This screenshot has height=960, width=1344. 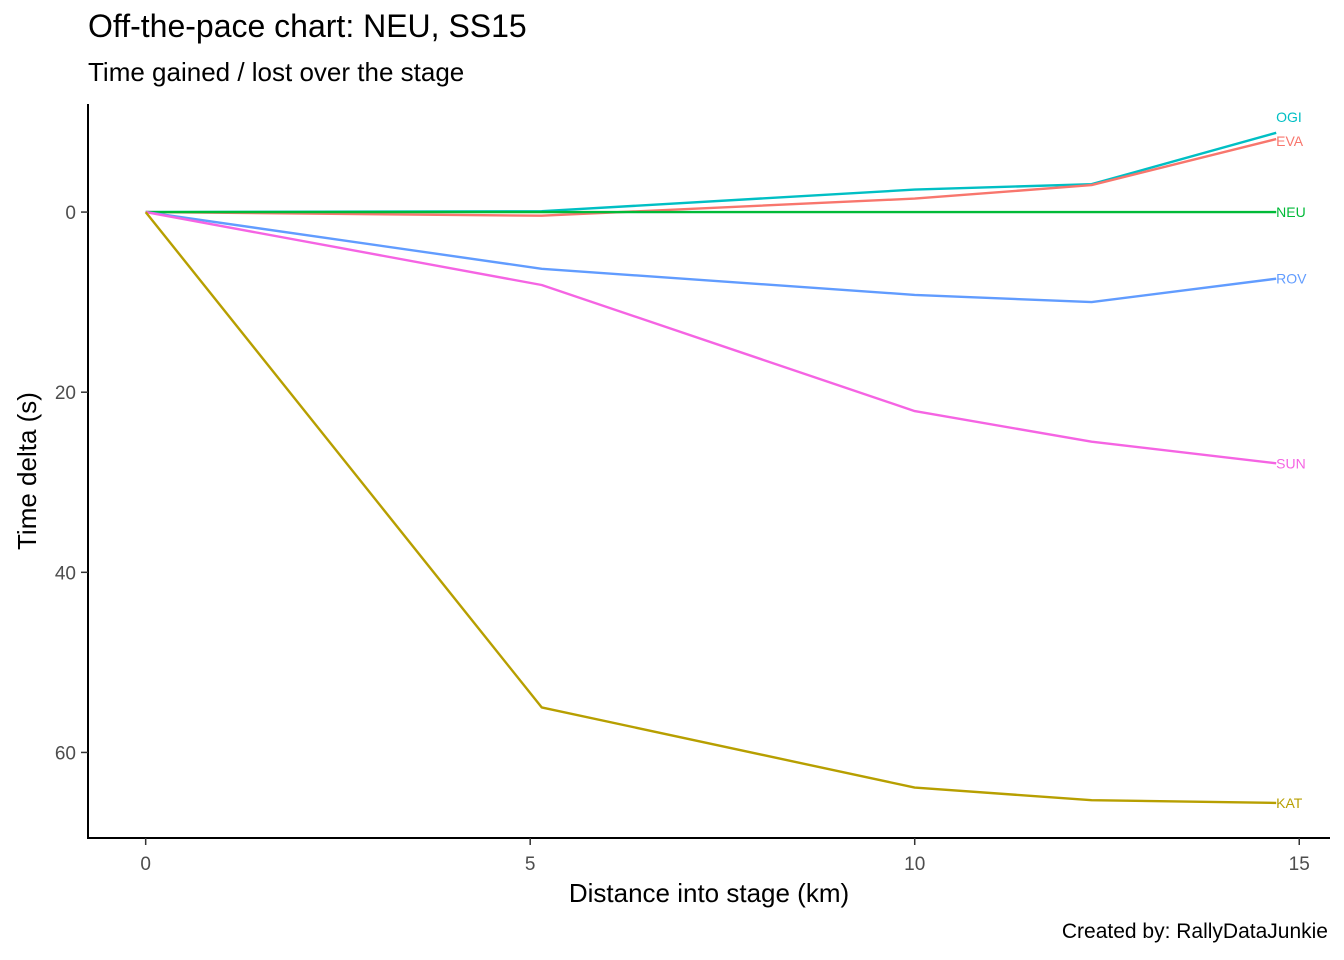 What do you see at coordinates (709, 893) in the screenshot?
I see `x-axis-title: Distance into stage (km)` at bounding box center [709, 893].